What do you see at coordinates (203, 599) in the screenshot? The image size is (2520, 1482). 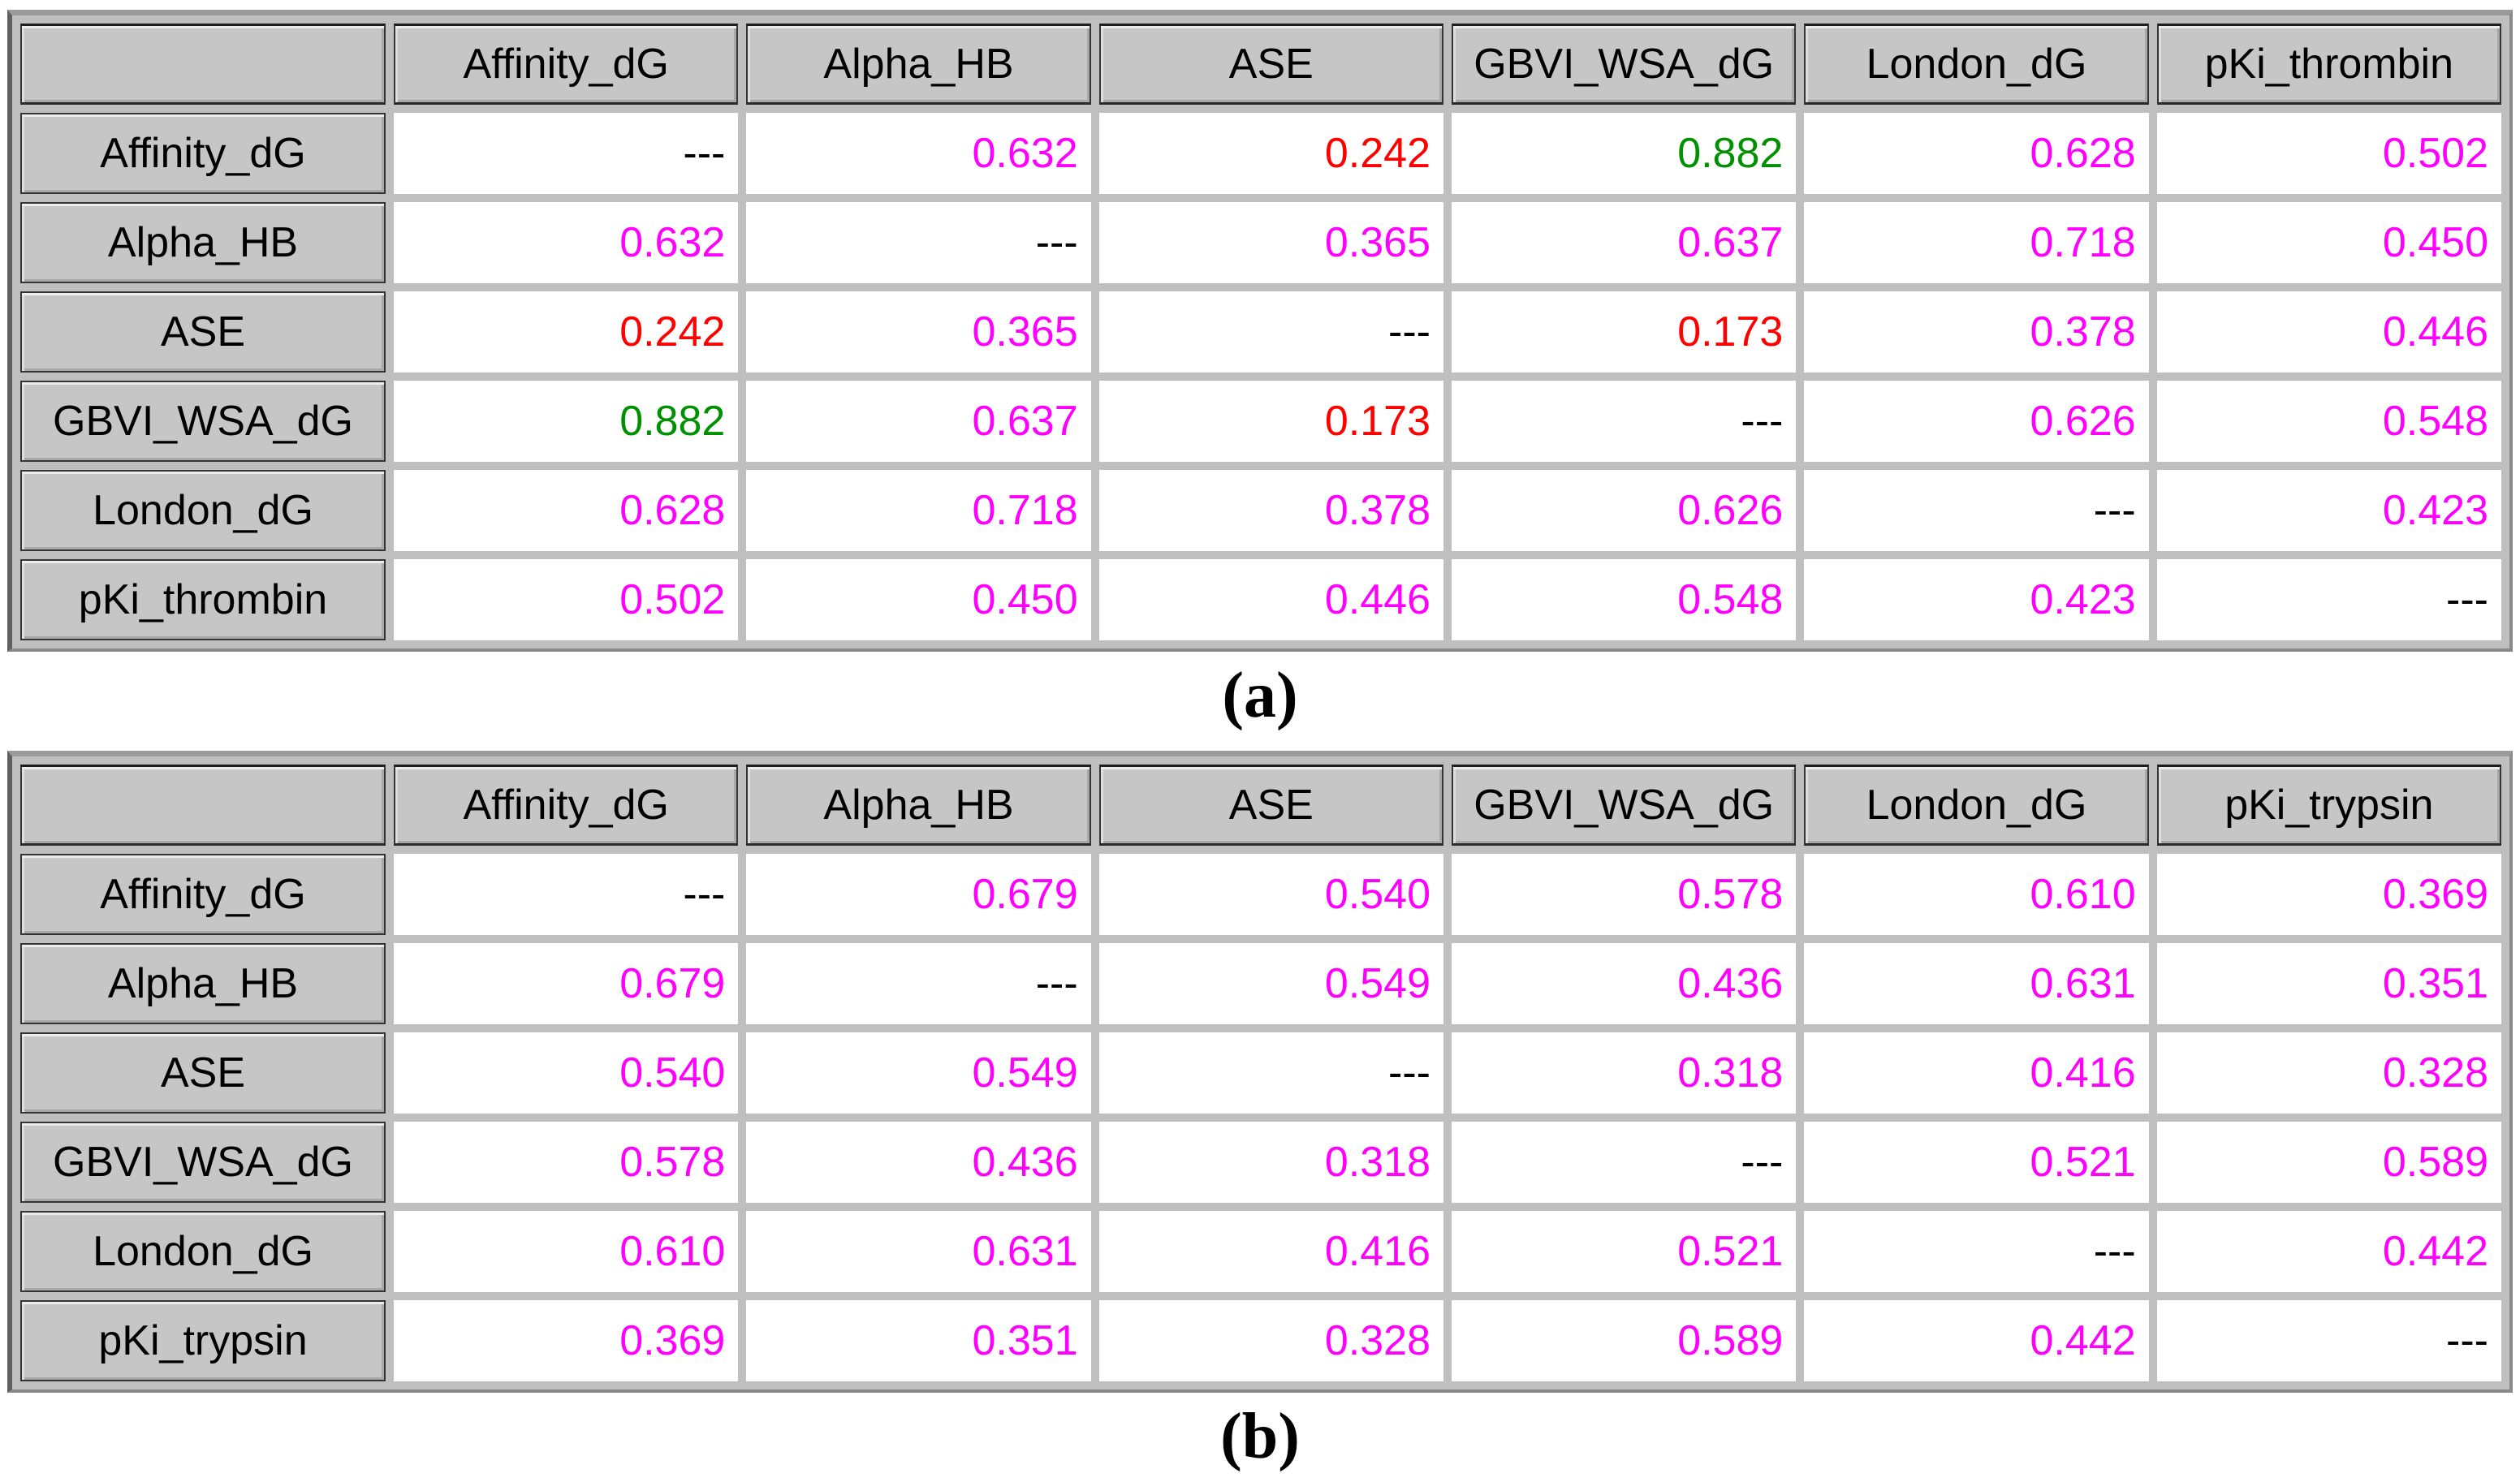 I see `row-header-pki-thrombin: pKi_thrombin` at bounding box center [203, 599].